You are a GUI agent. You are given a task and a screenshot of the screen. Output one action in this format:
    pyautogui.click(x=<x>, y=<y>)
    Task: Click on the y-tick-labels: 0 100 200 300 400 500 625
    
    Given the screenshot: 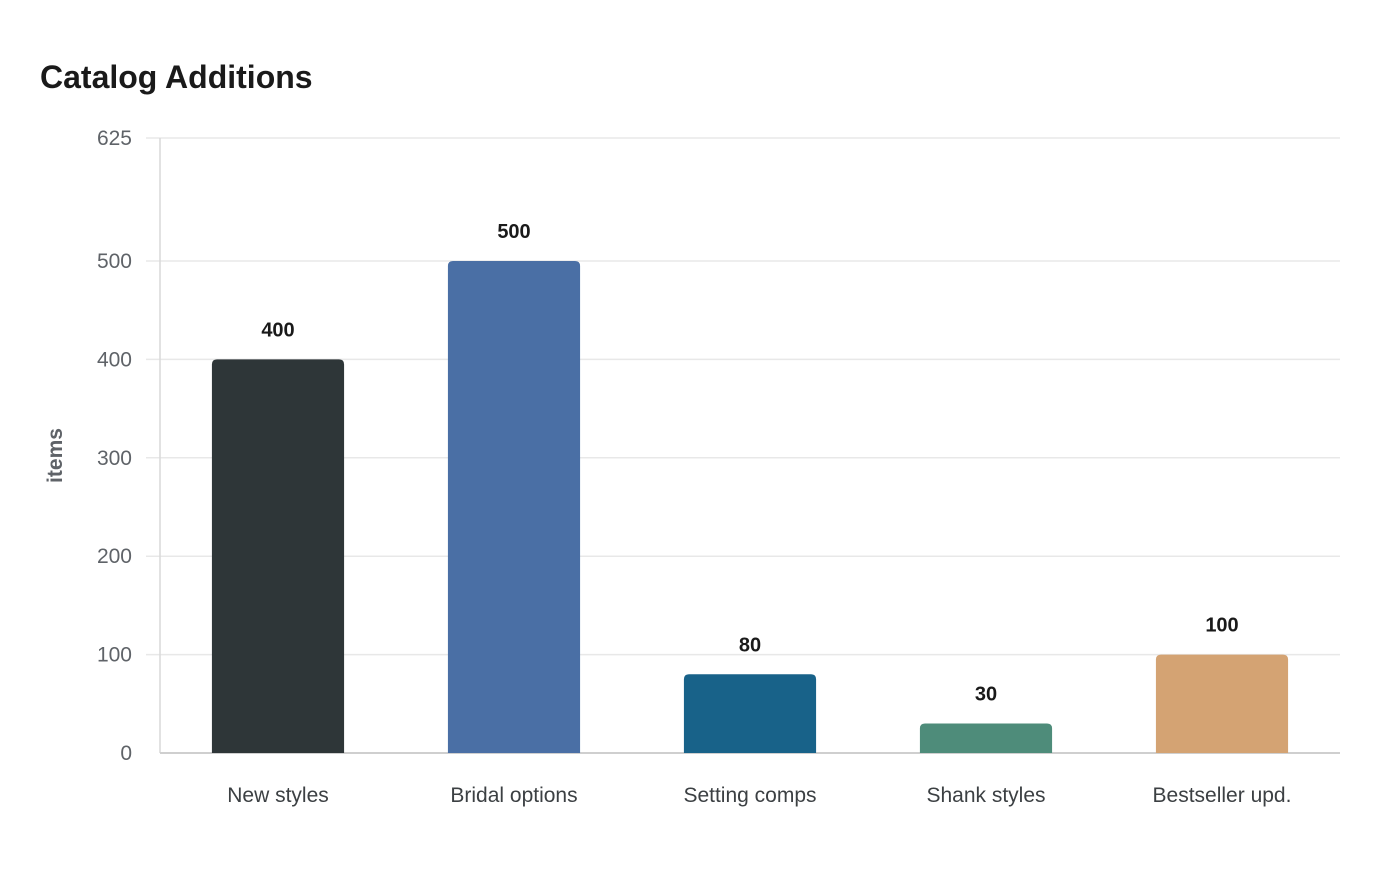 What is the action you would take?
    pyautogui.click(x=114, y=446)
    